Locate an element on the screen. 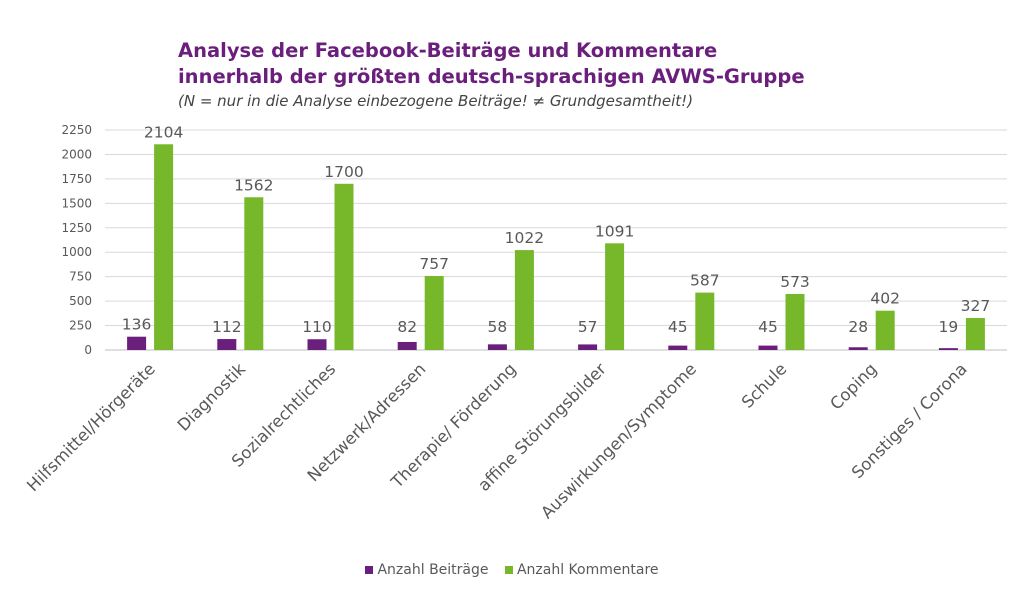 The image size is (1024, 597). category-label: Schule is located at coordinates (764, 385).